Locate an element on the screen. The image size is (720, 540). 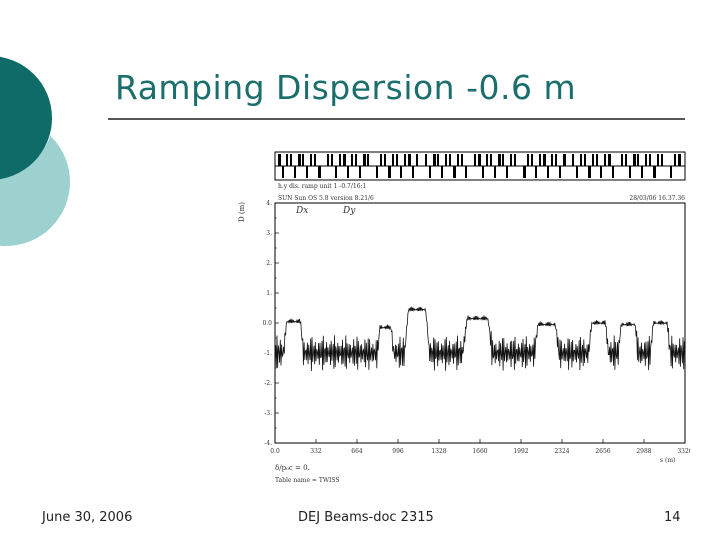
y-ticks: 4. 3. 2. 1. 0.0 -1. -2. -3. -4. is located at coordinates (270, 323).